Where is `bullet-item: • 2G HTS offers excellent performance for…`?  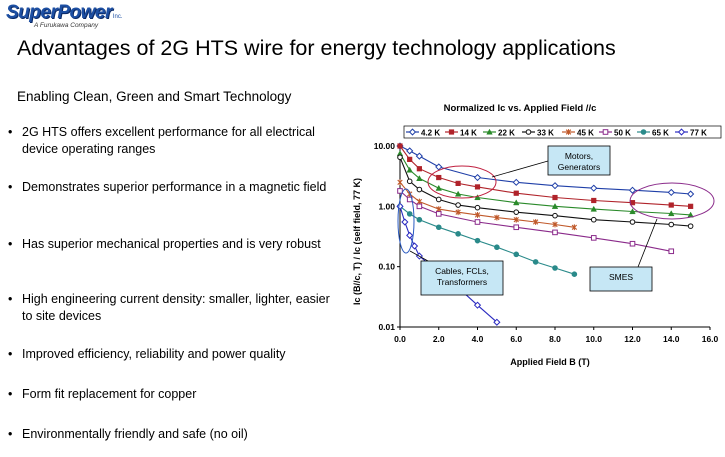
bullet-item: • 2G HTS offers excellent performance for… is located at coordinates (175, 141).